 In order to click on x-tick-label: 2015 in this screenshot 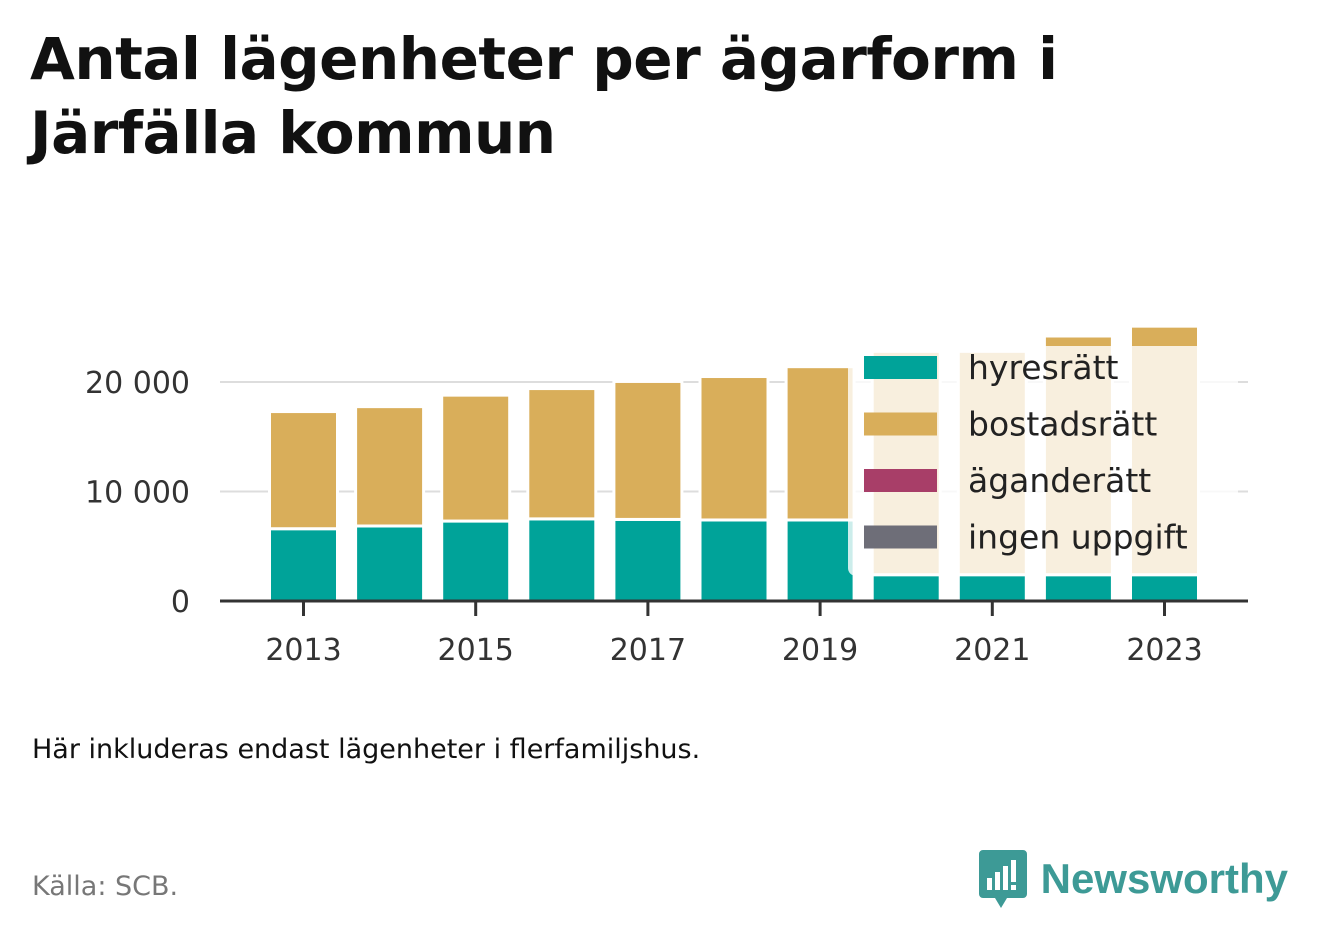, I will do `click(476, 650)`.